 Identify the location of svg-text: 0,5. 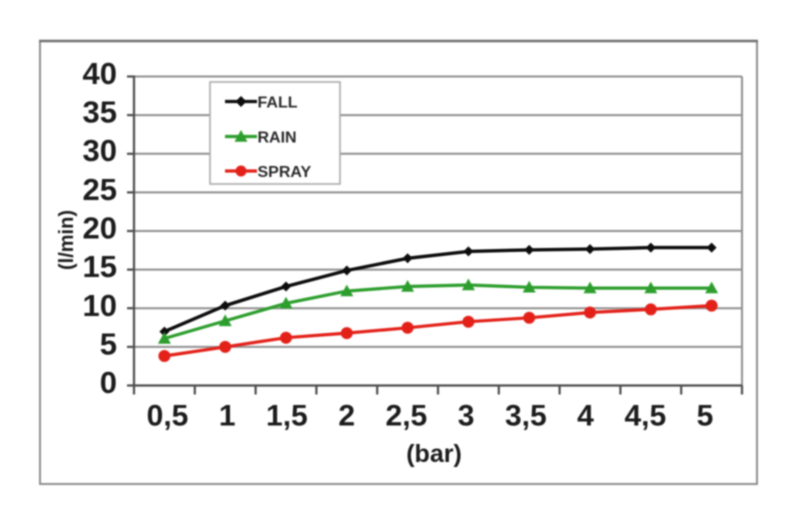
(168, 416).